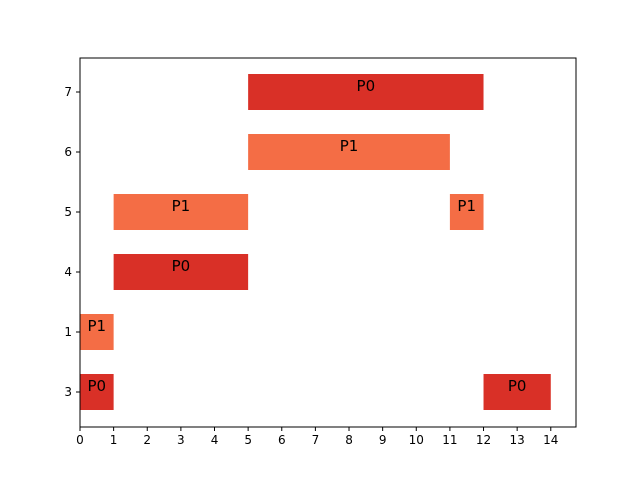  Describe the element at coordinates (68, 212) in the screenshot. I see `y-tick-label: 5` at that location.